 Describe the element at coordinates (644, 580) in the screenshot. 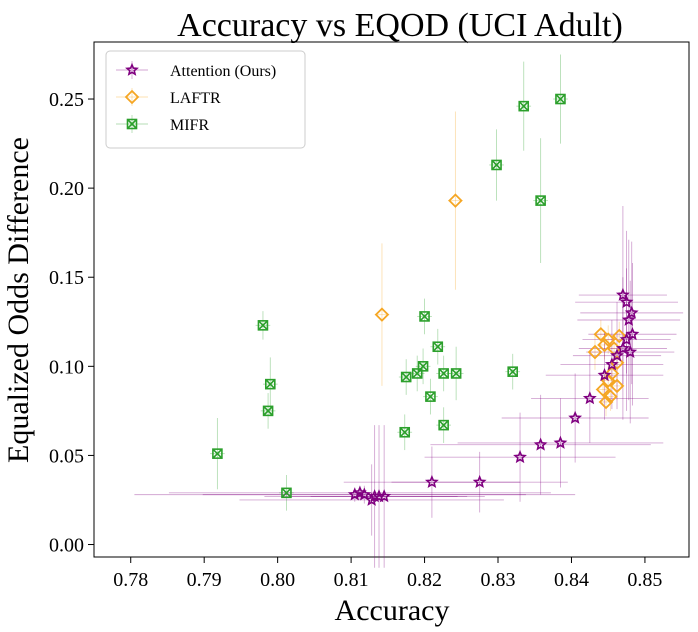

I see `x-tick-label: 0.85` at that location.